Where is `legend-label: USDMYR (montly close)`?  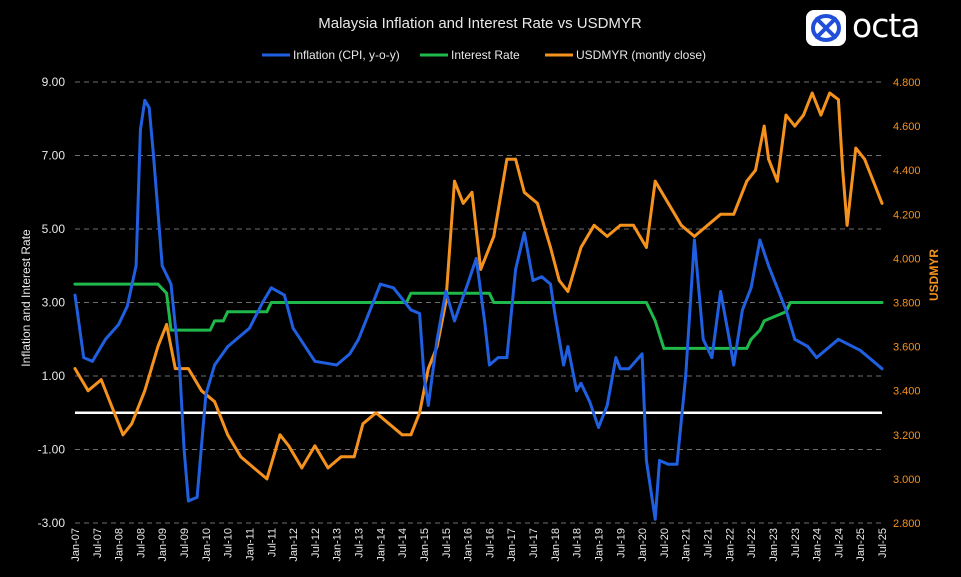
legend-label: USDMYR (montly close) is located at coordinates (641, 55).